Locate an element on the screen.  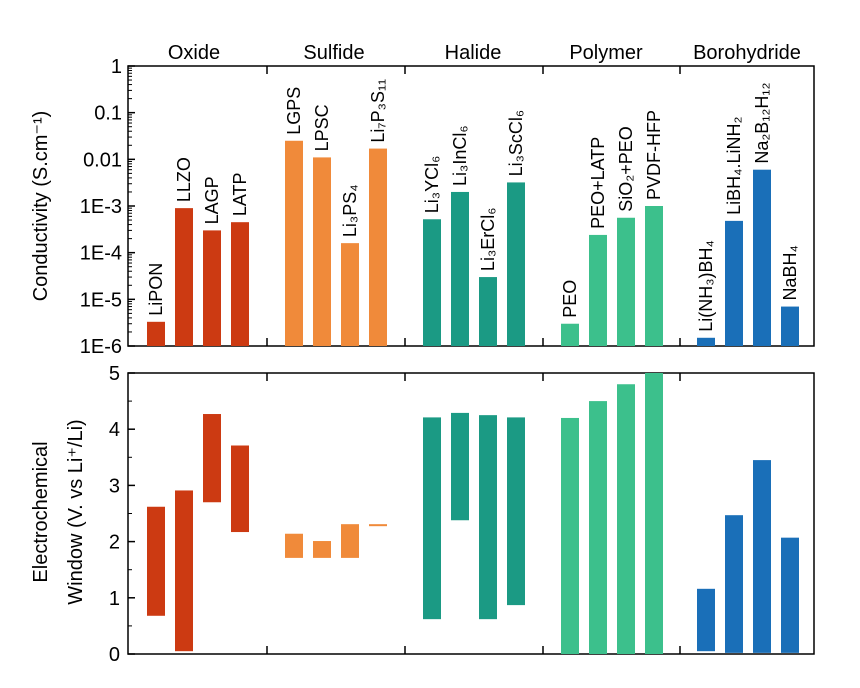
group-label-polymer: Polymer is located at coordinates (606, 53).